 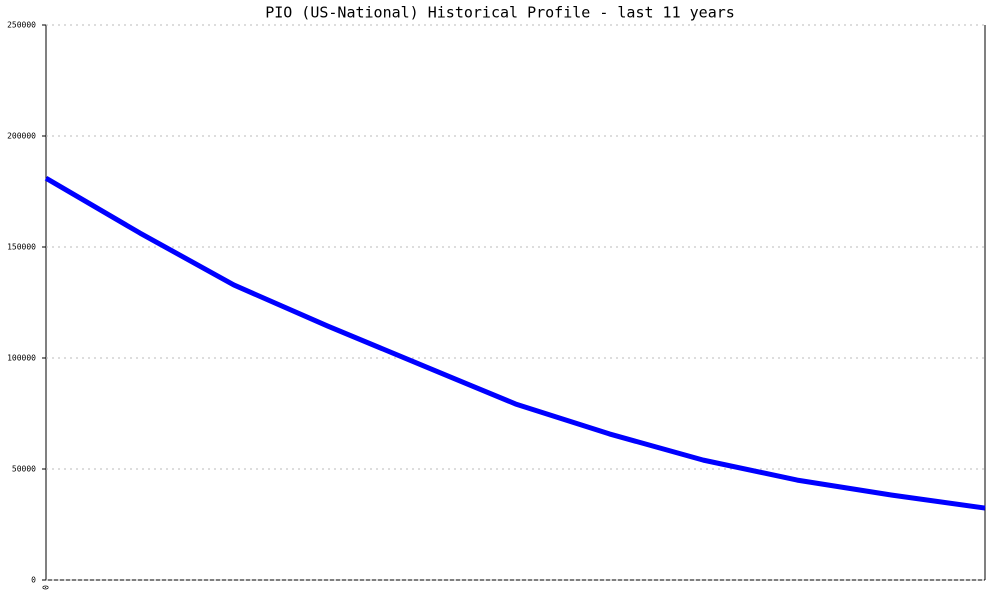 I want to click on x-tick-label: 0, so click(x=46, y=587).